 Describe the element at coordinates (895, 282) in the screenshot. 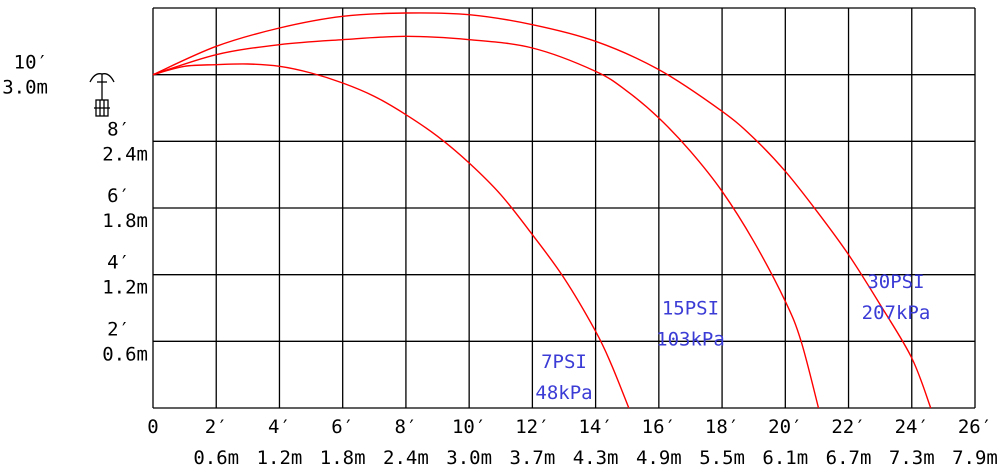

I see `series-label-3: 30PSI` at that location.